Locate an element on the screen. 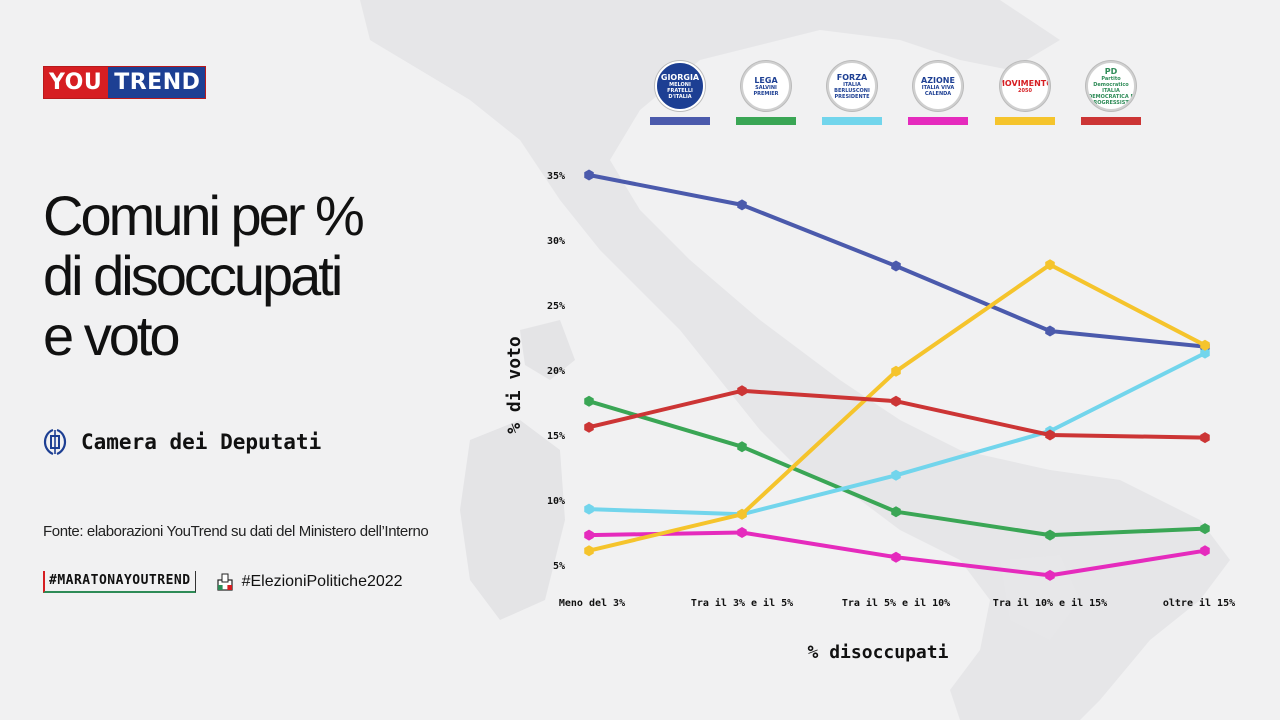  party-logo-circle: GIORGIA MELONI FRATELLI D'ITALIA is located at coordinates (680, 86).